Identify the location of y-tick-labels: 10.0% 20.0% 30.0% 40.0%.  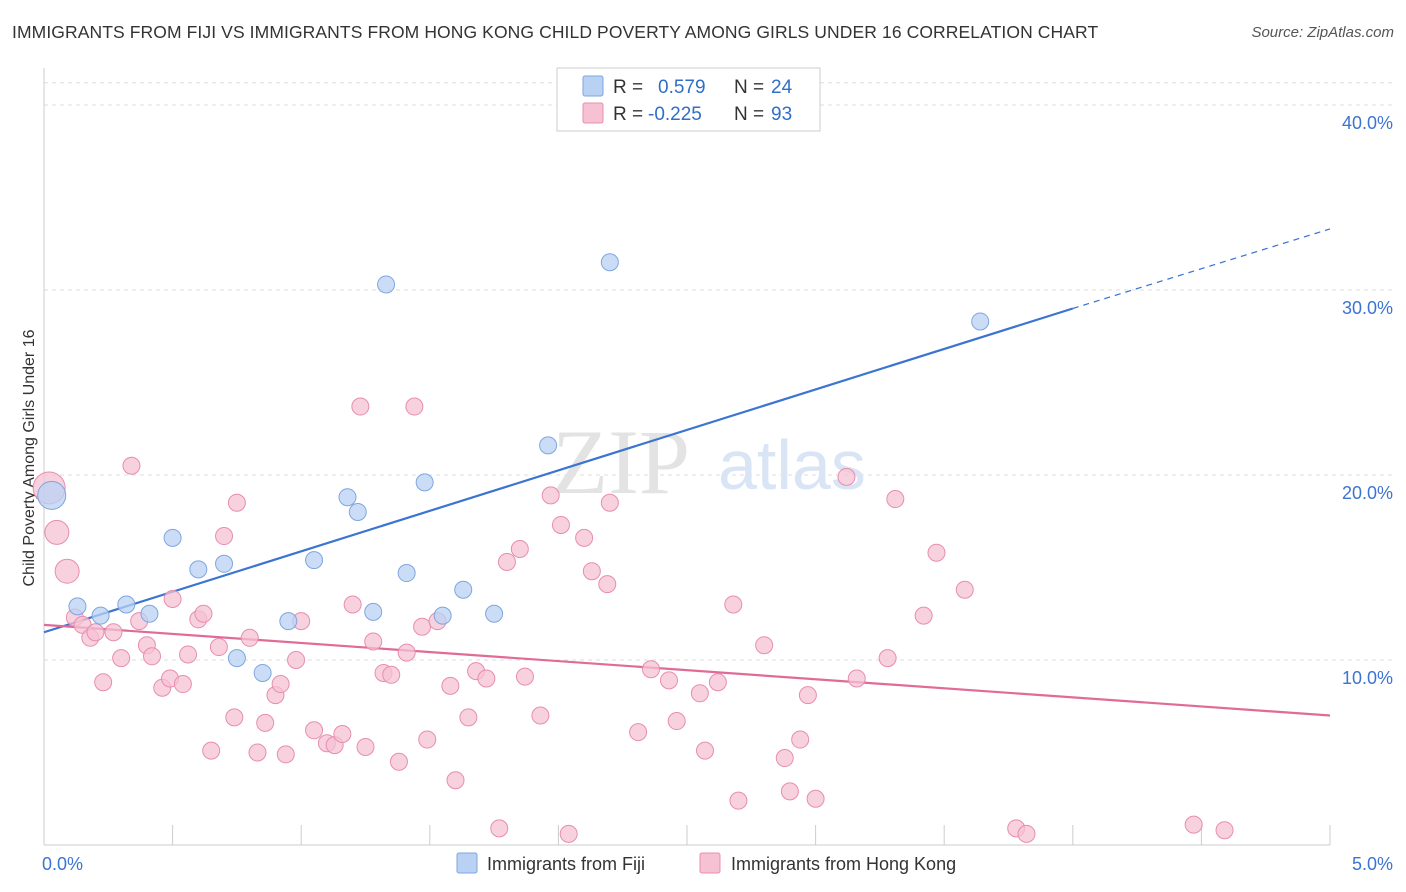
(1367, 400).